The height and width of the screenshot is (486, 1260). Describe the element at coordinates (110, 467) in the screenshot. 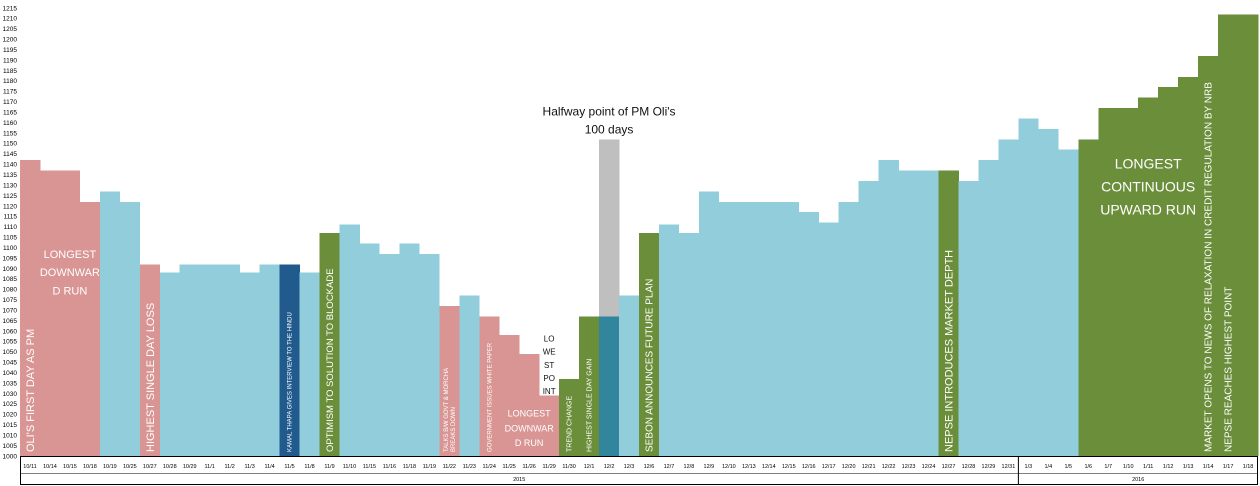

I see `x-tick-label: 10/19` at that location.